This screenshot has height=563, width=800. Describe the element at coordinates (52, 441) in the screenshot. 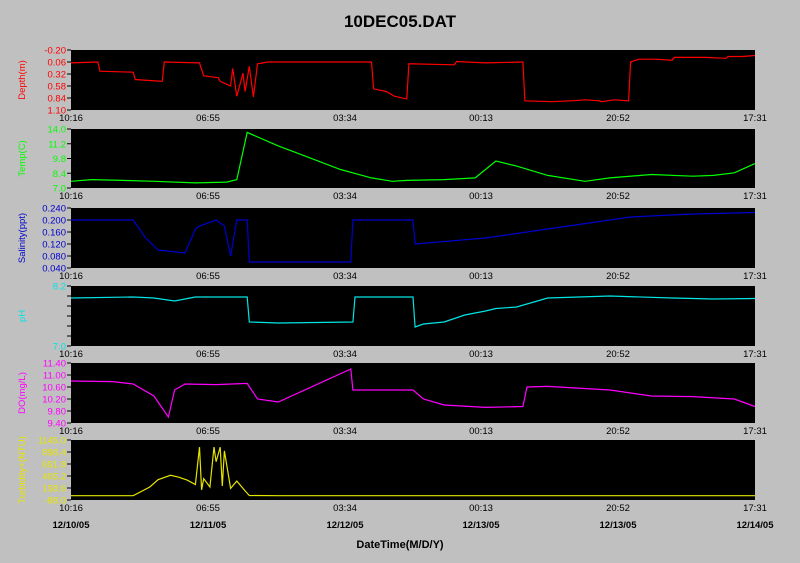

I see `y-tick-label: 1145.0` at that location.